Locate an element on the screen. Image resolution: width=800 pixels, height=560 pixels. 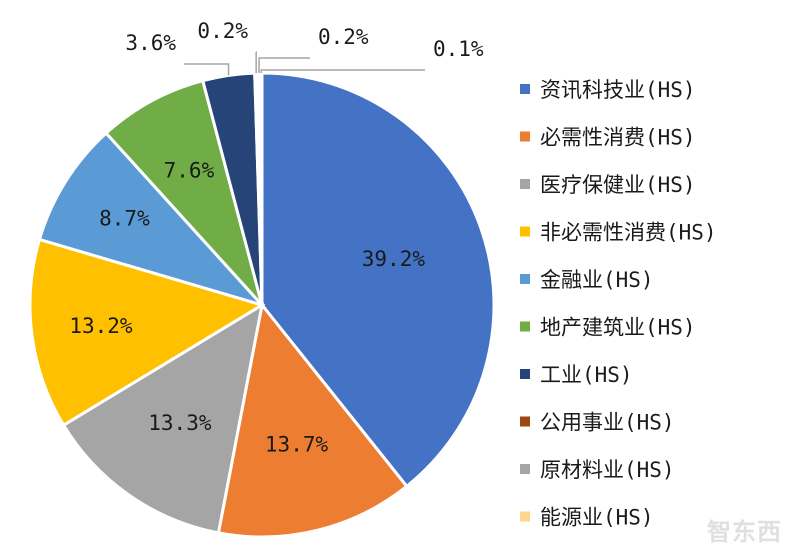
watermark-logo: 智东西 is located at coordinates (744, 529).